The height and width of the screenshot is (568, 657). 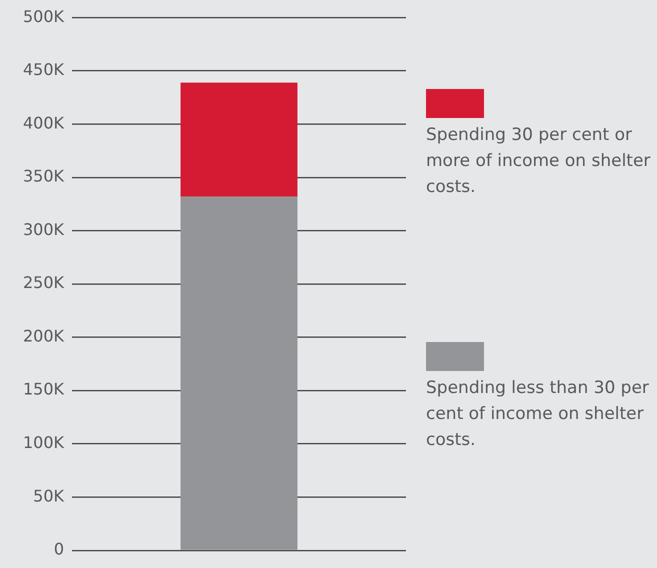 What do you see at coordinates (43, 442) in the screenshot?
I see `y-tick-label: 100K` at bounding box center [43, 442].